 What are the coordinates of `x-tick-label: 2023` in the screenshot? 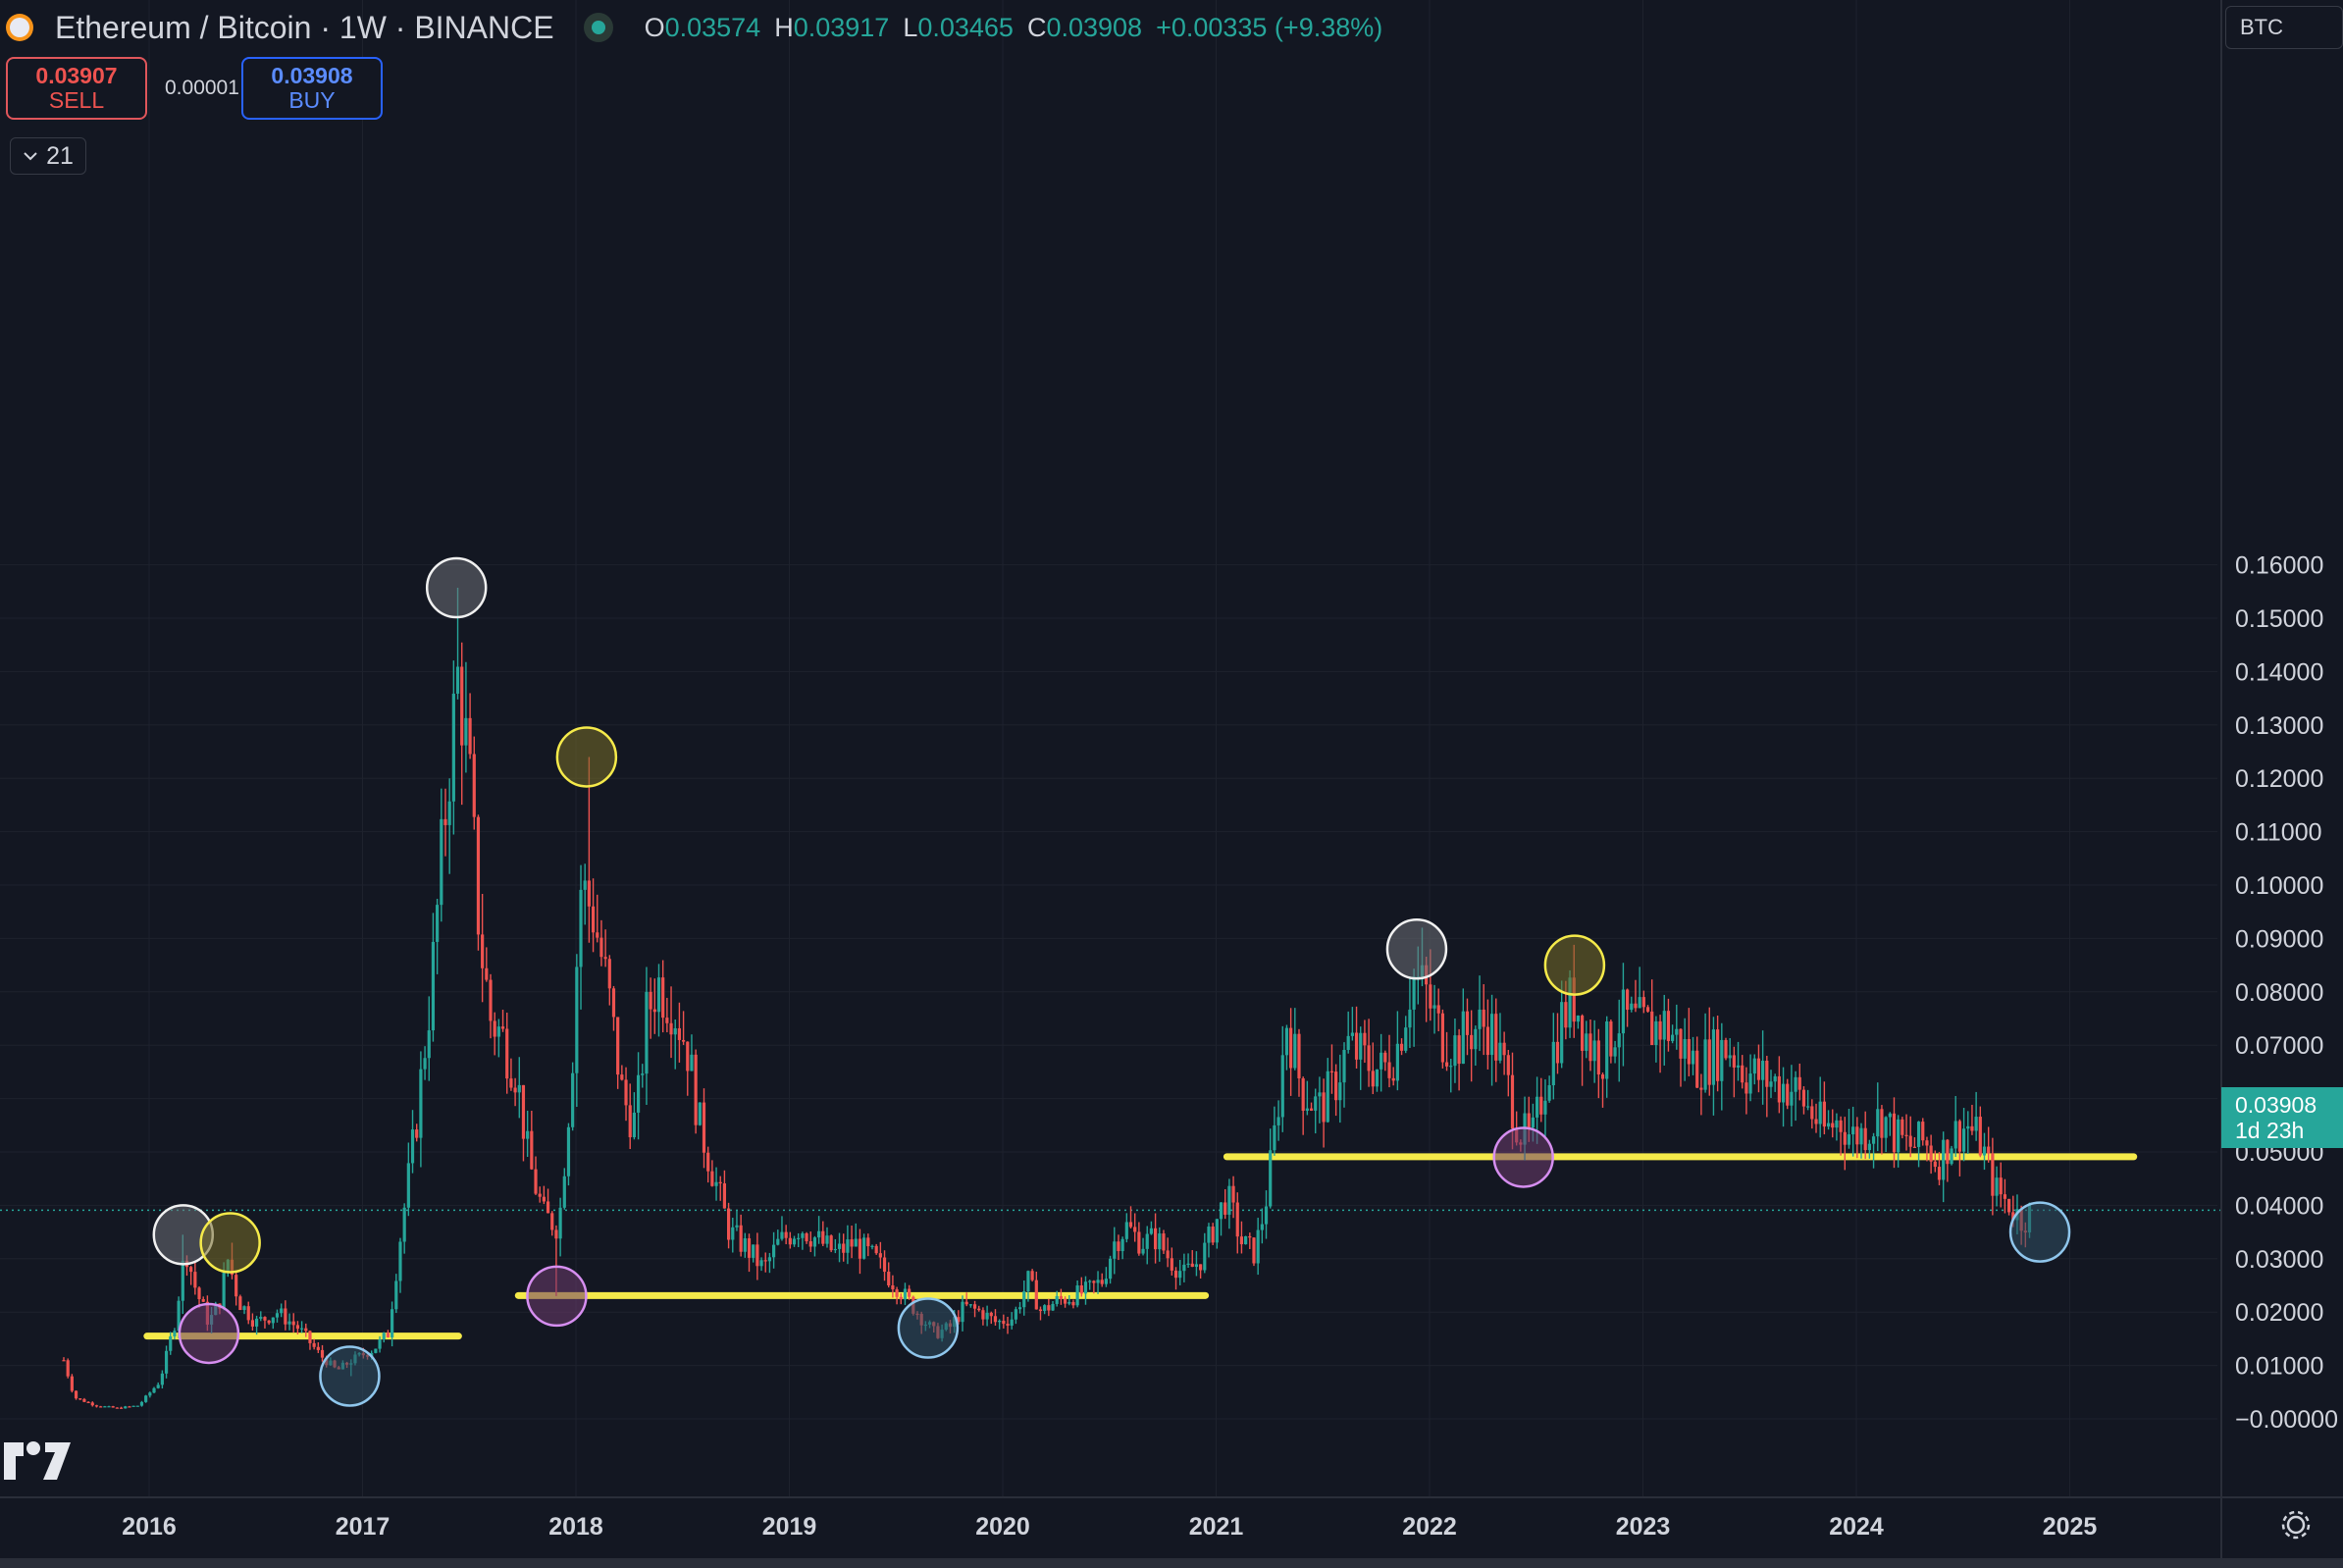 It's located at (1644, 1527).